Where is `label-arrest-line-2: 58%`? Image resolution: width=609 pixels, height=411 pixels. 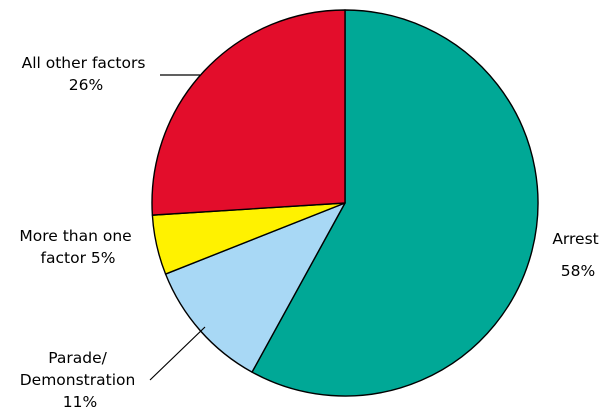 label-arrest-line-2: 58% is located at coordinates (578, 271).